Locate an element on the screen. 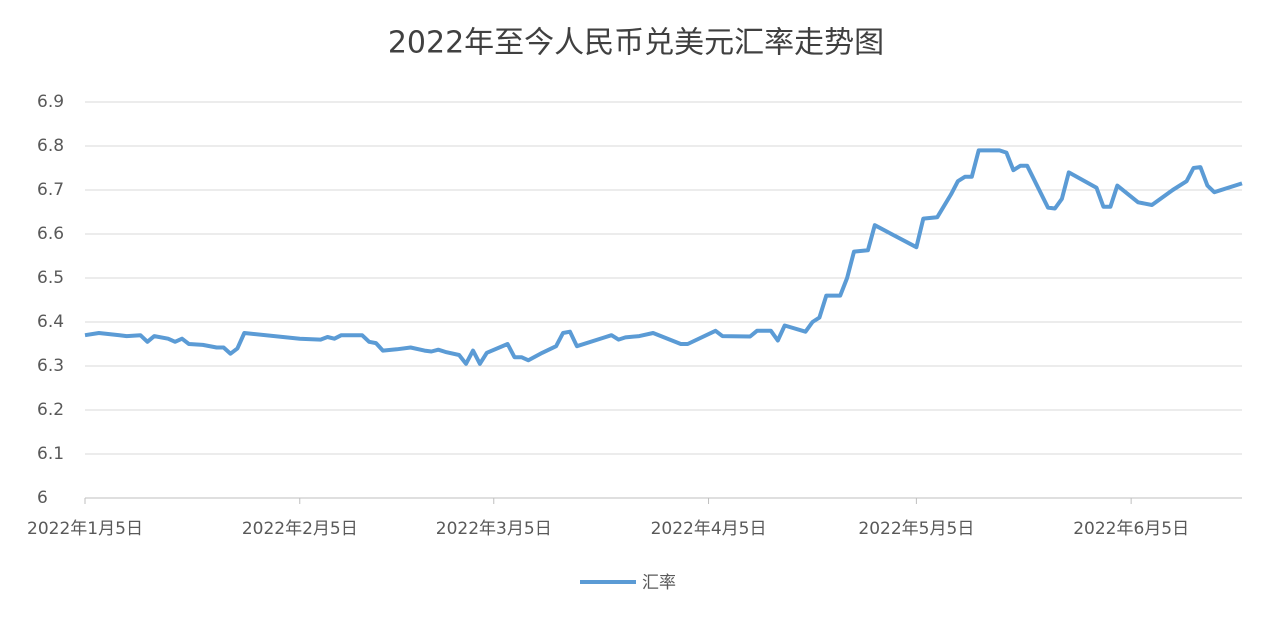 This screenshot has width=1272, height=628. legend-label: 汇率 is located at coordinates (659, 583).